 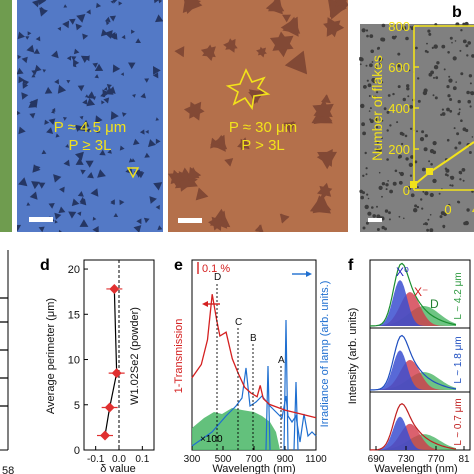 What do you see at coordinates (399, 108) in the screenshot?
I see `b-ytick: 400` at bounding box center [399, 108].